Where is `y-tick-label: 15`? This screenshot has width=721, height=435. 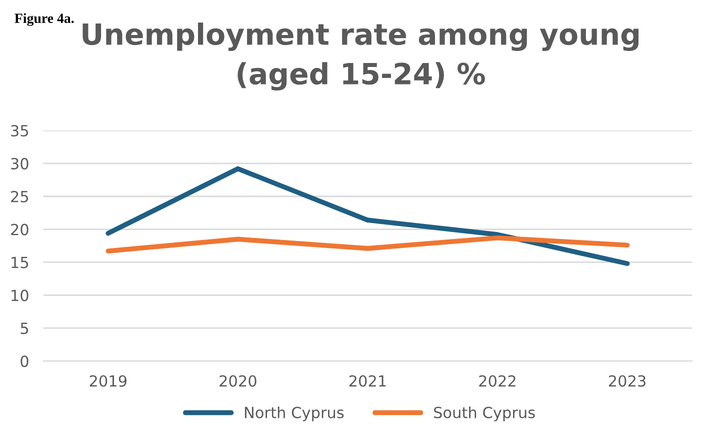
y-tick-label: 15 is located at coordinates (20, 262).